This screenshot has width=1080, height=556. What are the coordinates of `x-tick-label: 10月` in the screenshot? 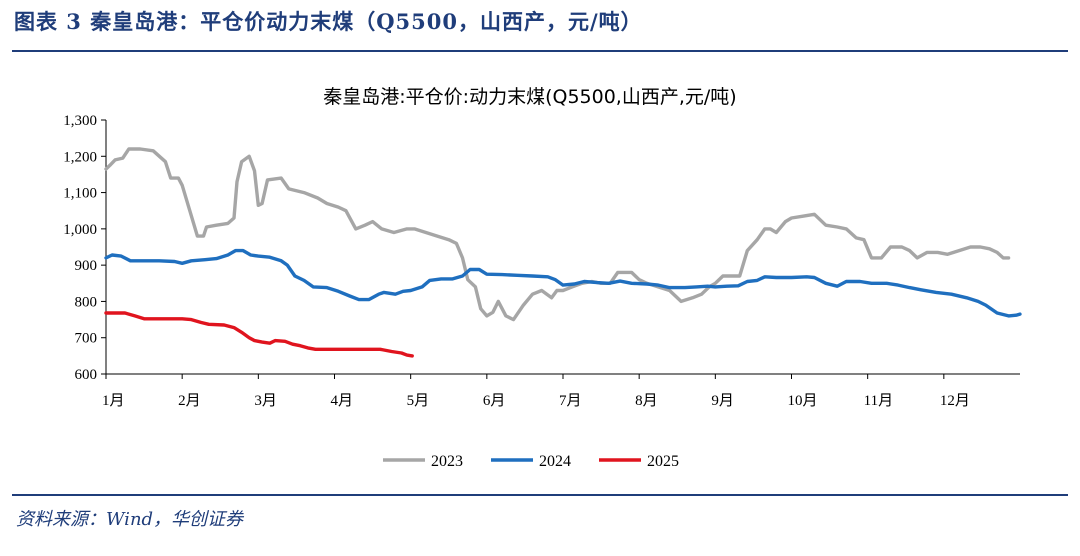 It's located at (803, 401).